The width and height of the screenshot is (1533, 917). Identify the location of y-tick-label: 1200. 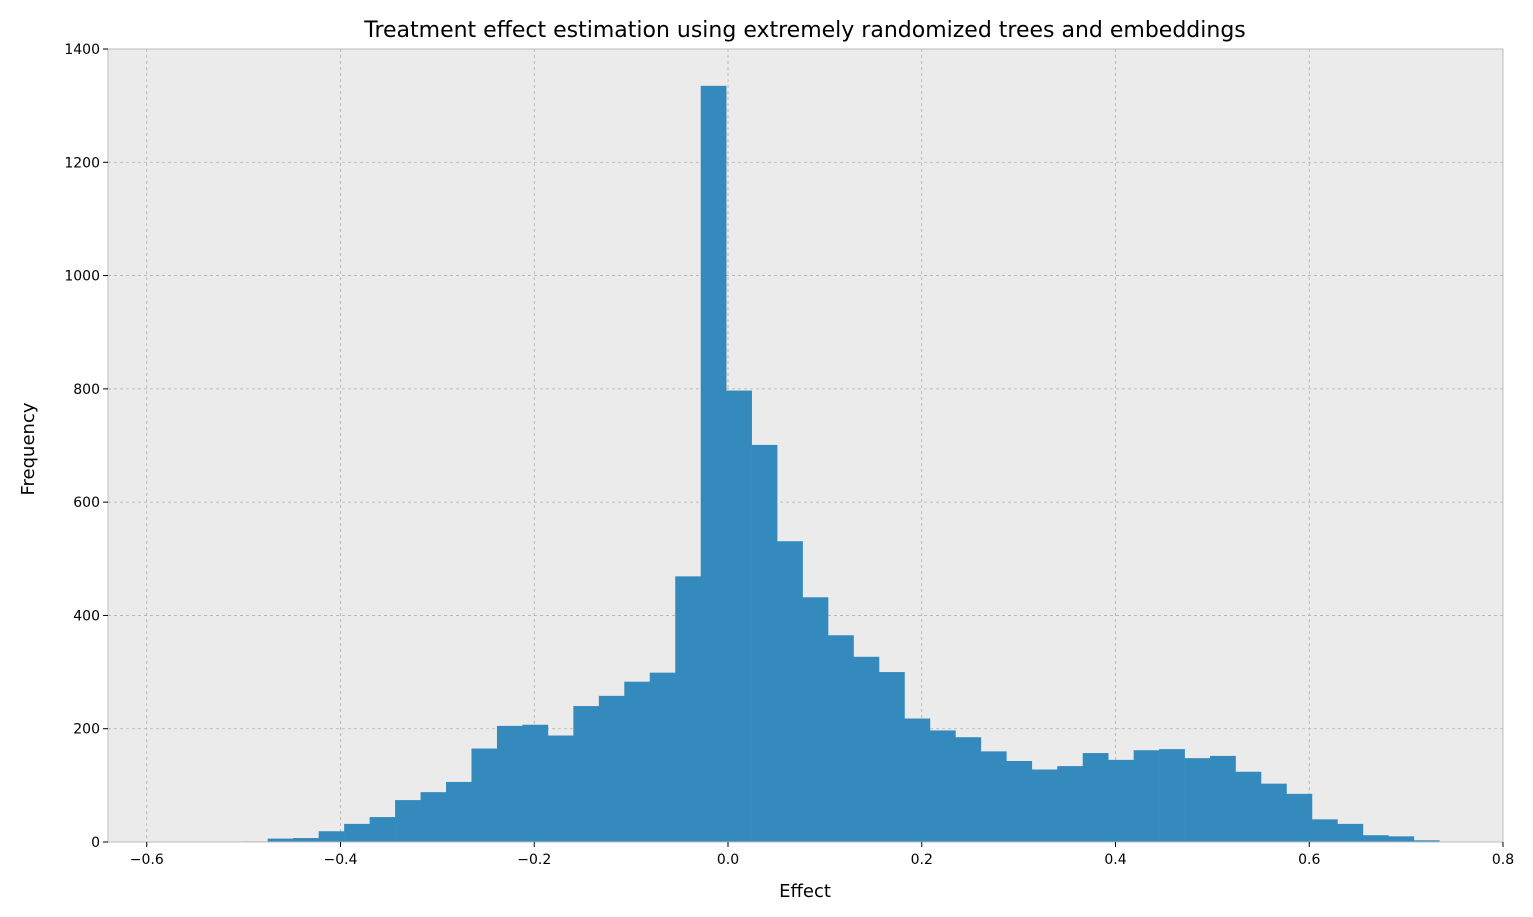
(82, 163).